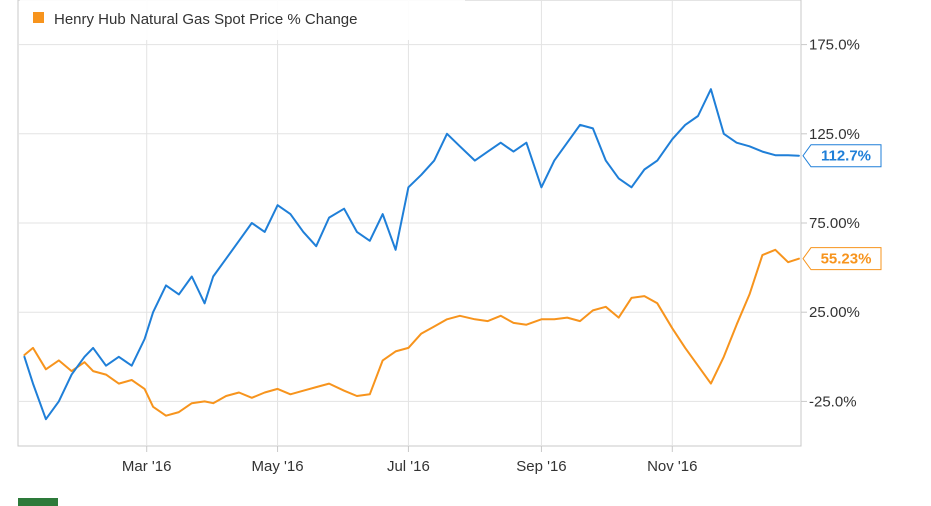  I want to click on end-label-1: 112.7%, so click(846, 156).